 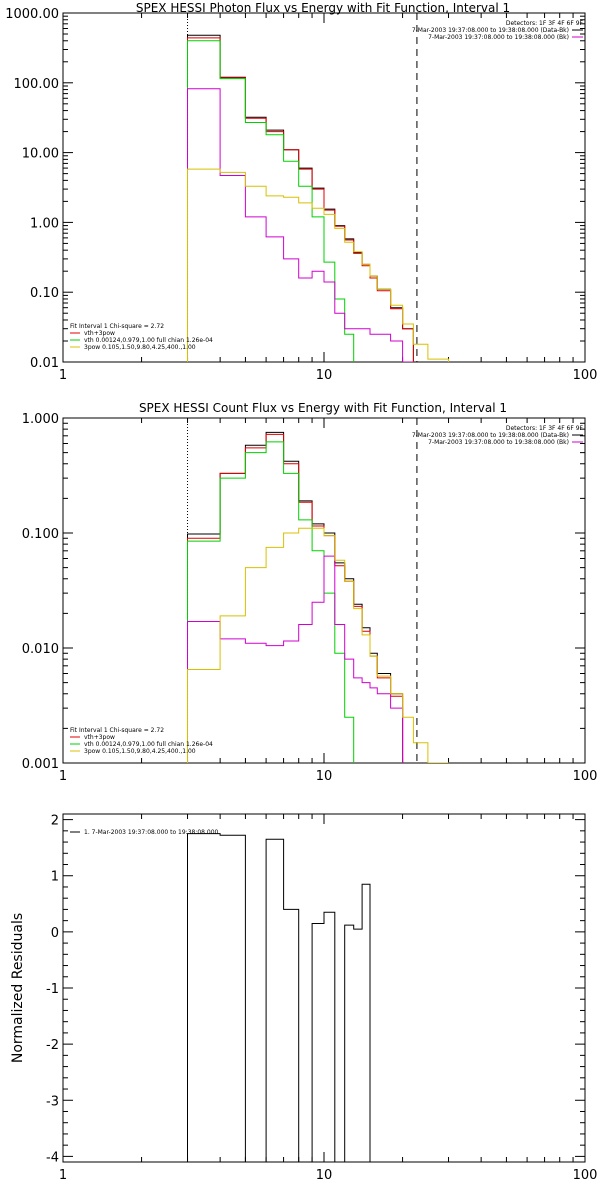 What do you see at coordinates (40, 649) in the screenshot?
I see `y-tick-label: 0.010` at bounding box center [40, 649].